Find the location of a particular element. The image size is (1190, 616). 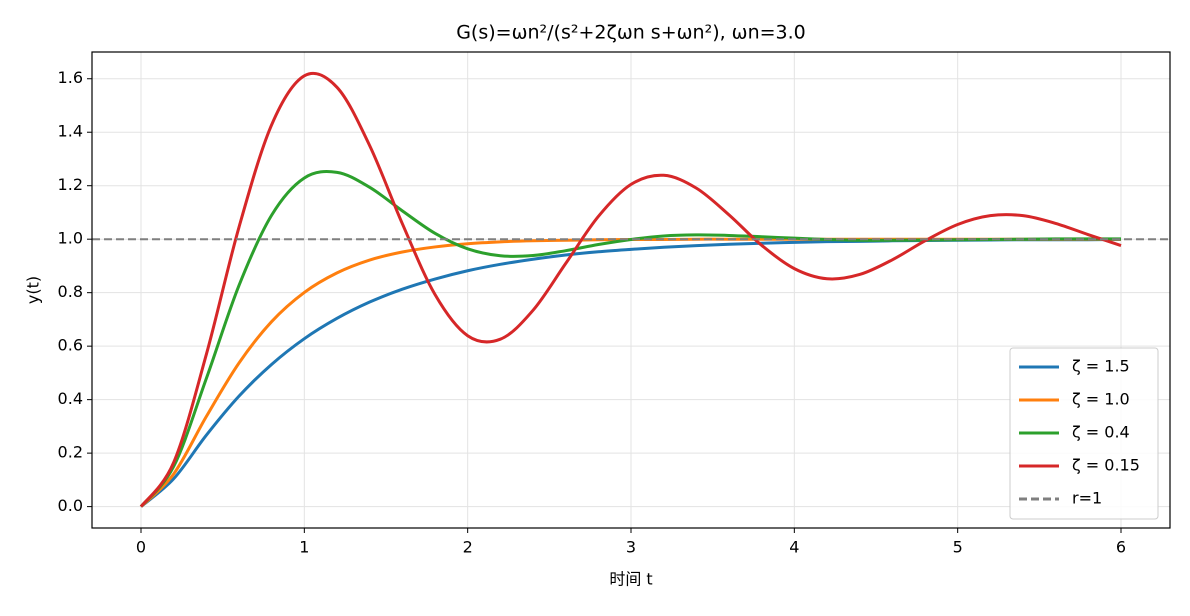

y-tick-label: 0.0 is located at coordinates (70, 505).